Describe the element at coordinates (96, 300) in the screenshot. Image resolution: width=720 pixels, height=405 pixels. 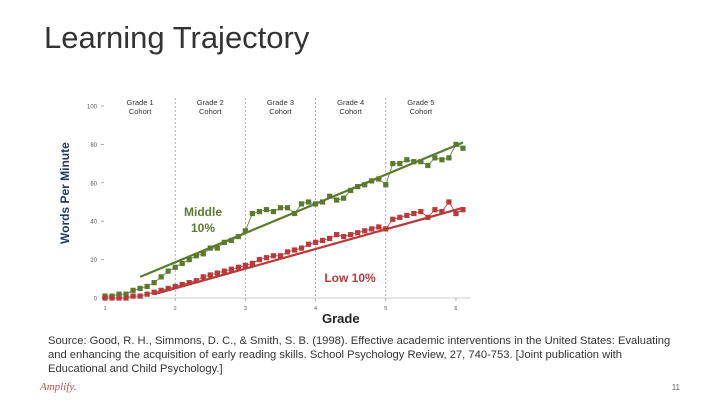
I see `y-tick-label: 0` at that location.